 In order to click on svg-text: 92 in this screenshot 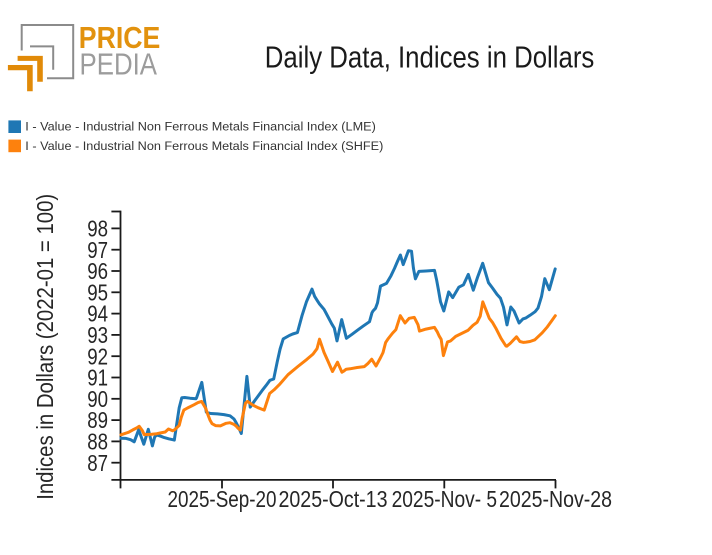, I will do `click(97, 356)`.